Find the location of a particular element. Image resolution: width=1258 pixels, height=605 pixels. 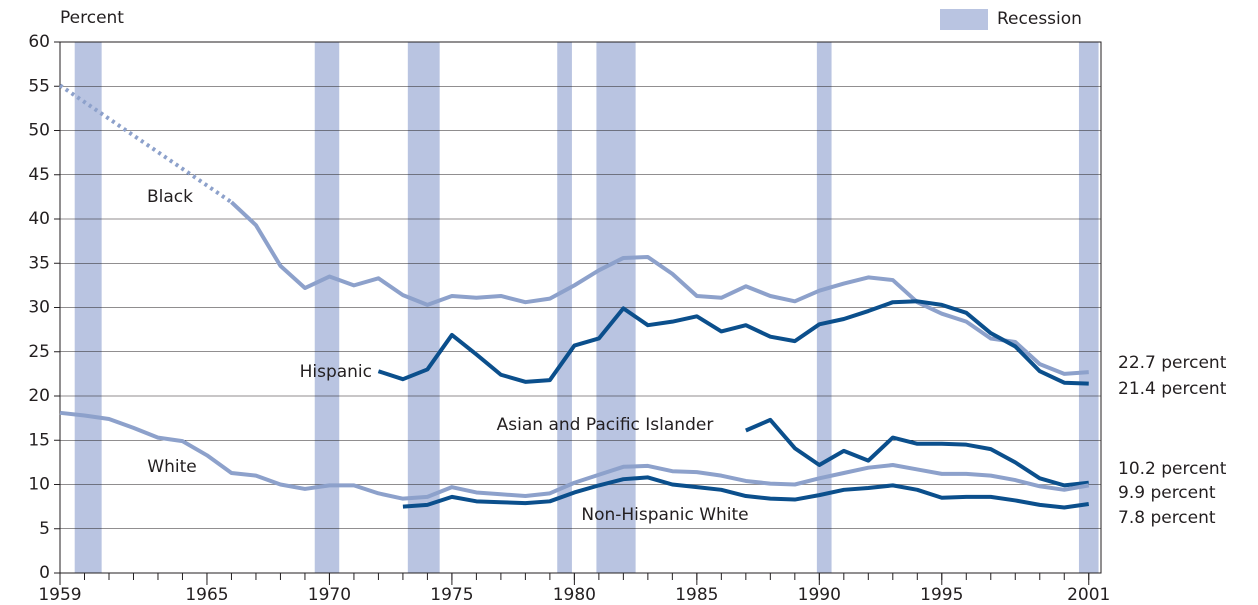

series-label: Asian and Pacific Islander is located at coordinates (605, 425).